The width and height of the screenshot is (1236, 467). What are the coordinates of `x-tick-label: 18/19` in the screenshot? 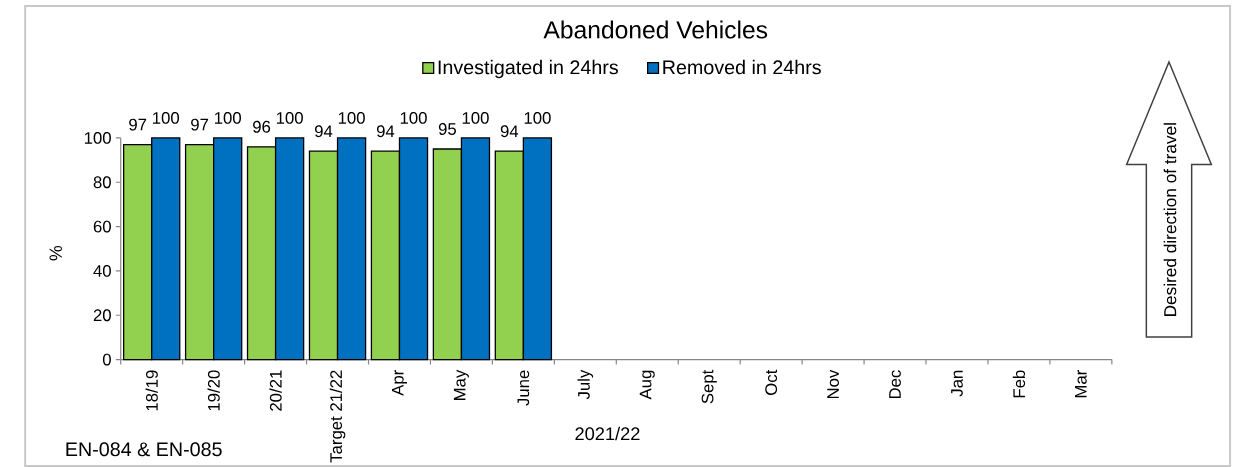 It's located at (151, 390).